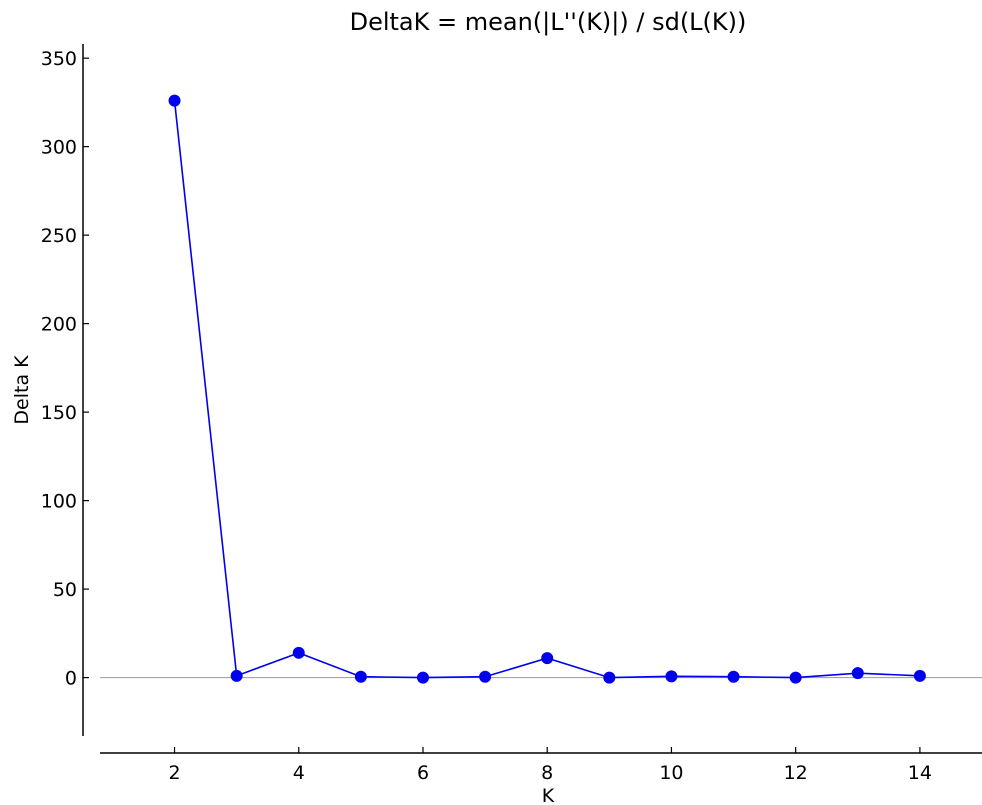 The height and width of the screenshot is (805, 982). What do you see at coordinates (547, 773) in the screenshot?
I see `x-tick-label: 8` at bounding box center [547, 773].